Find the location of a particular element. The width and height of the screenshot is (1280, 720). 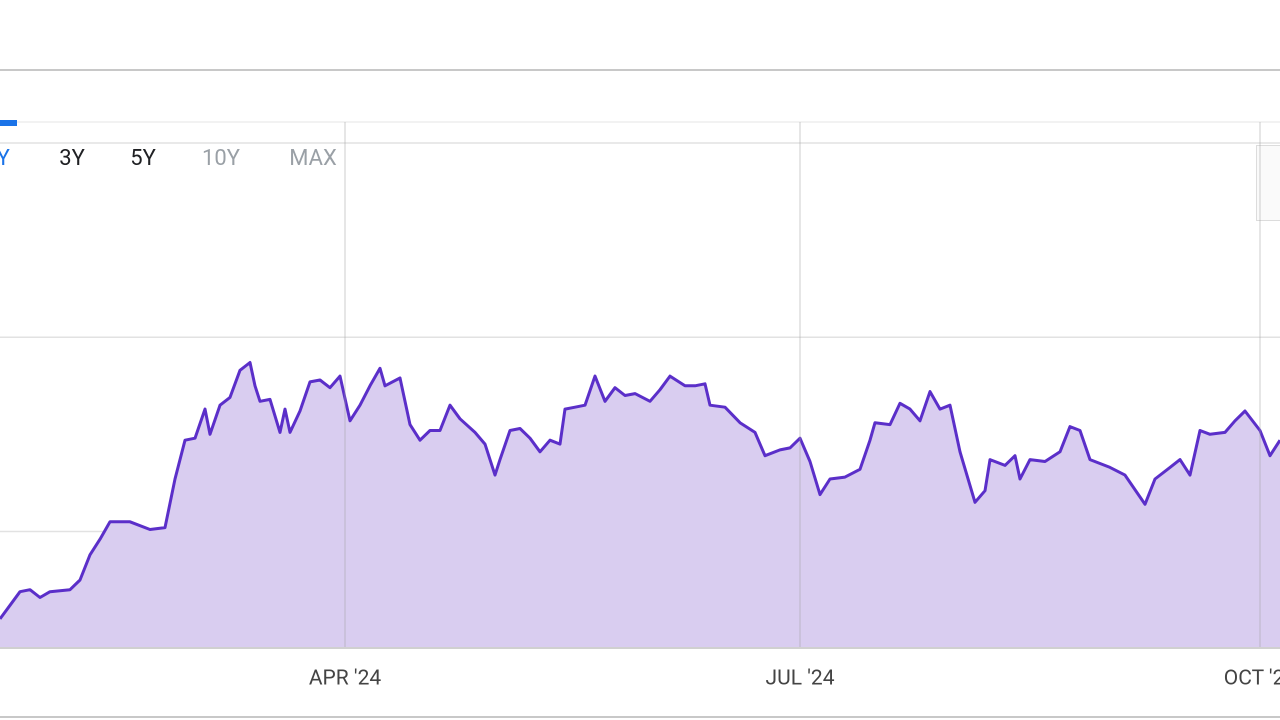

x-tick-label: OCT '24 is located at coordinates (1252, 679).